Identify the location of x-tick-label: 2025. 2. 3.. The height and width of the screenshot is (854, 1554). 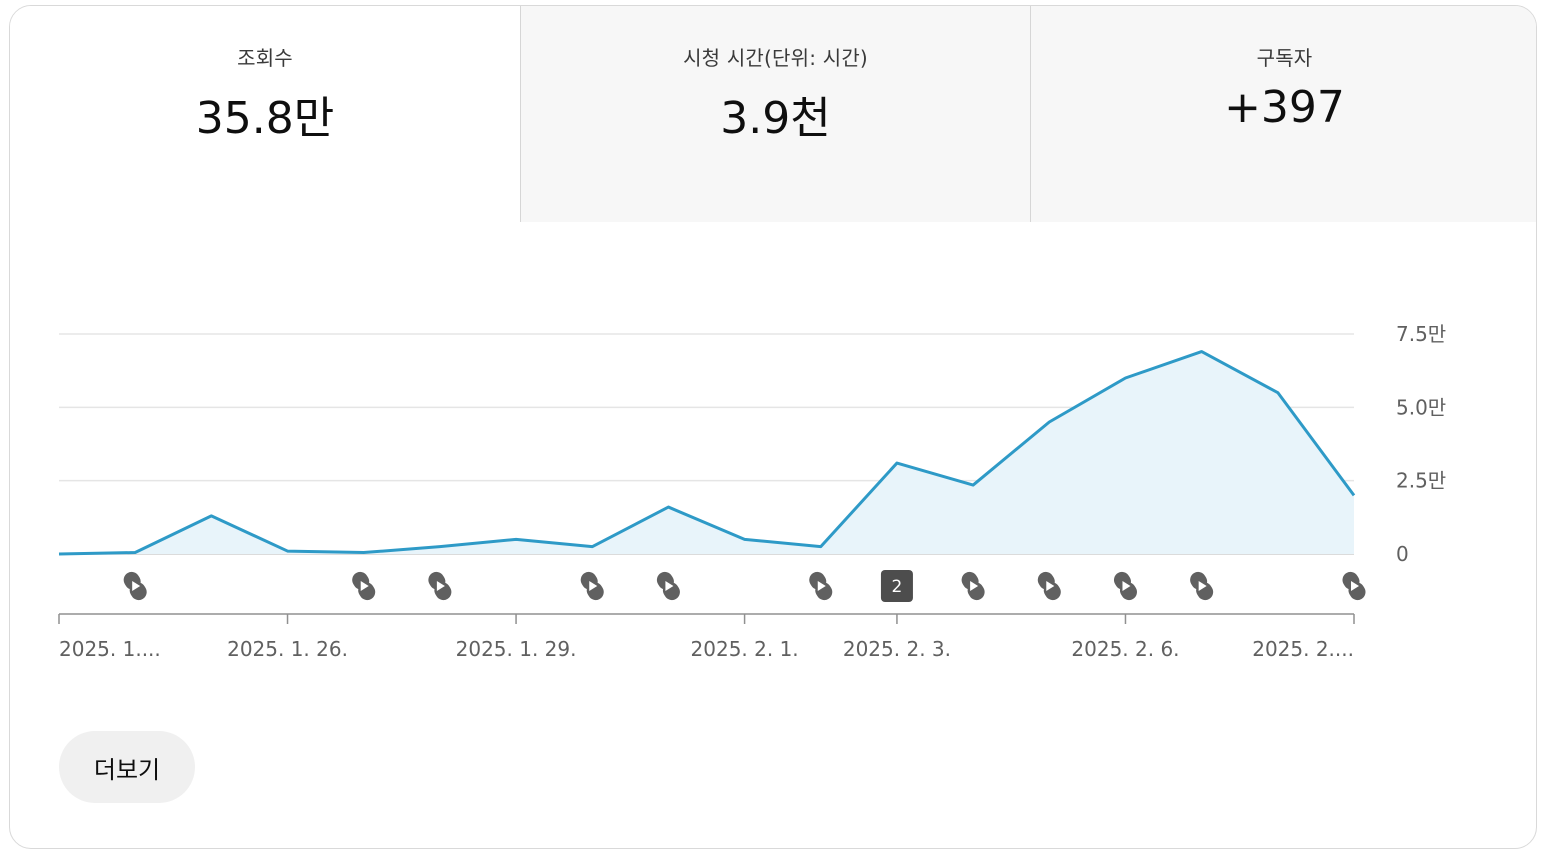
(897, 649).